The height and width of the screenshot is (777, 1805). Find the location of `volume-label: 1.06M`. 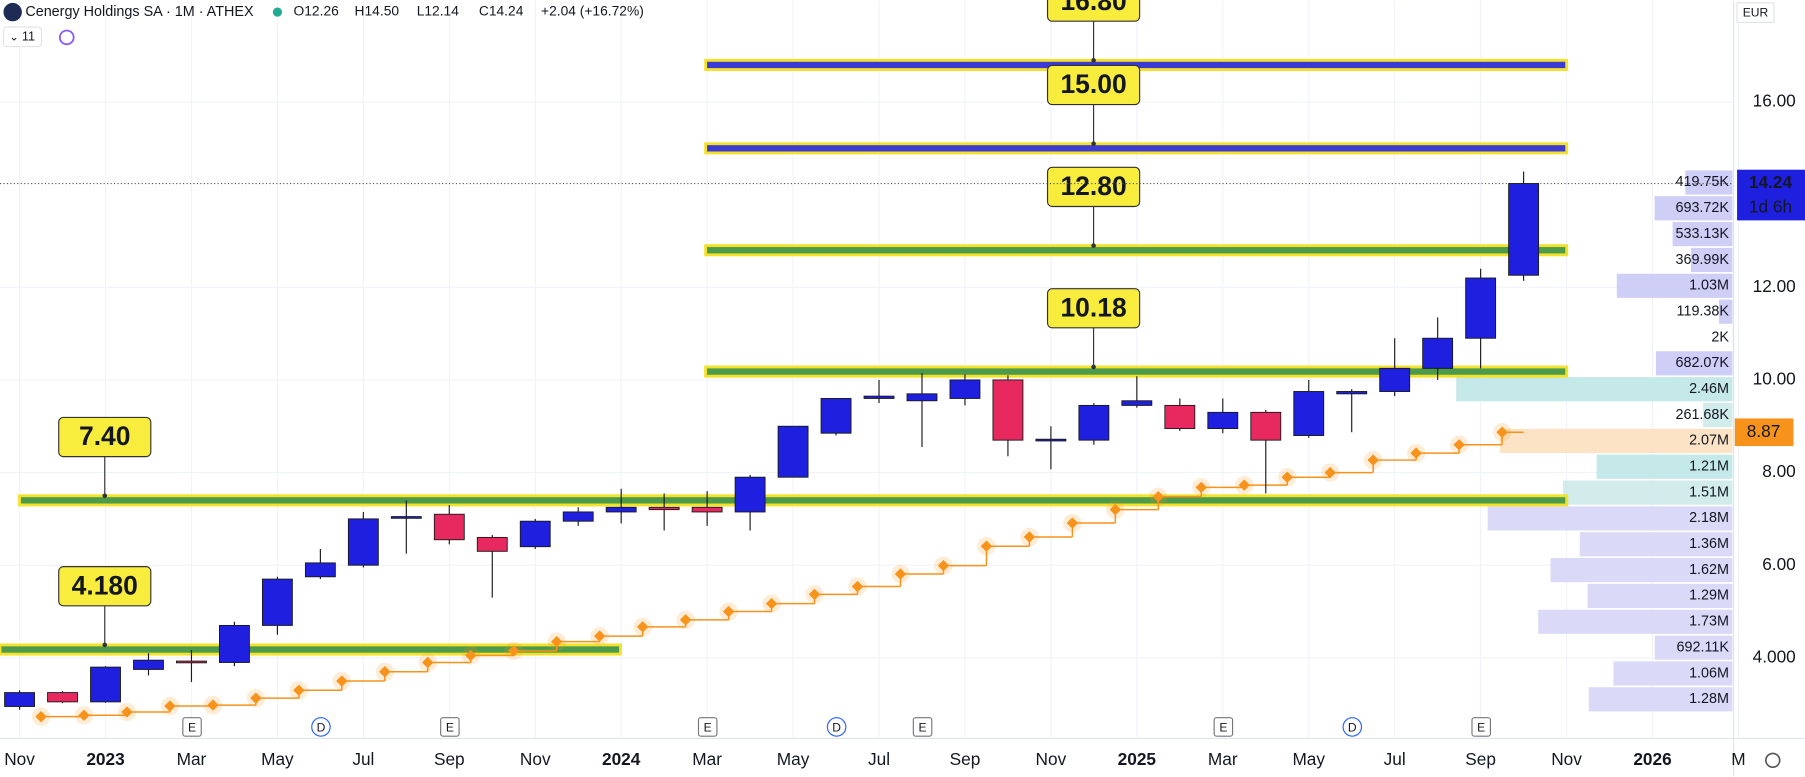

volume-label: 1.06M is located at coordinates (1709, 673).